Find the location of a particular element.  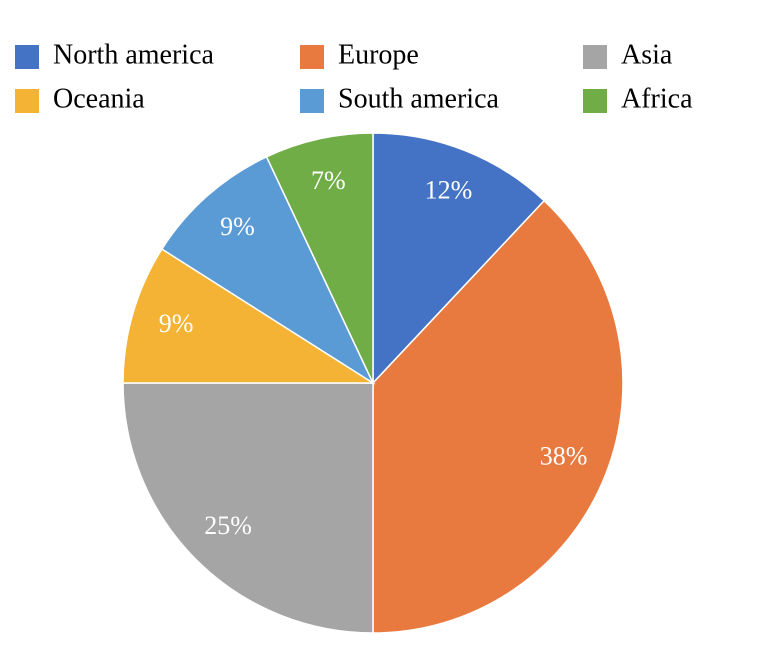

data-label: 25% is located at coordinates (228, 525).